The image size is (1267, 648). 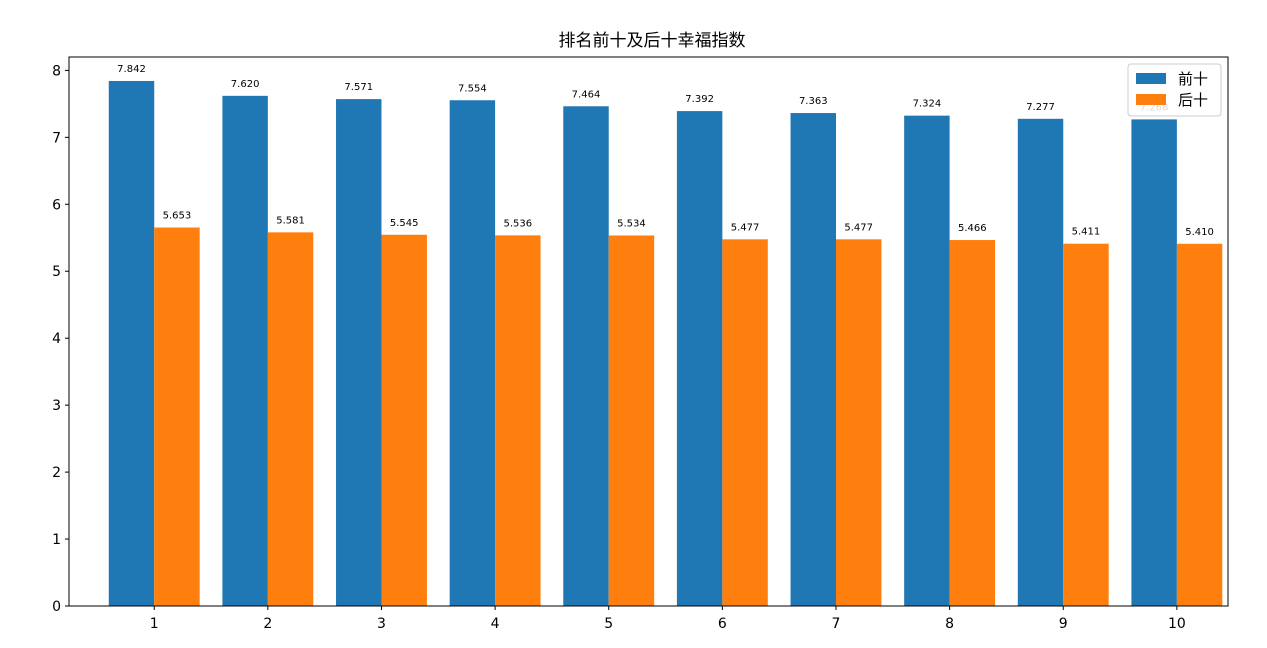 I want to click on y-tick-label: 5, so click(x=56, y=272).